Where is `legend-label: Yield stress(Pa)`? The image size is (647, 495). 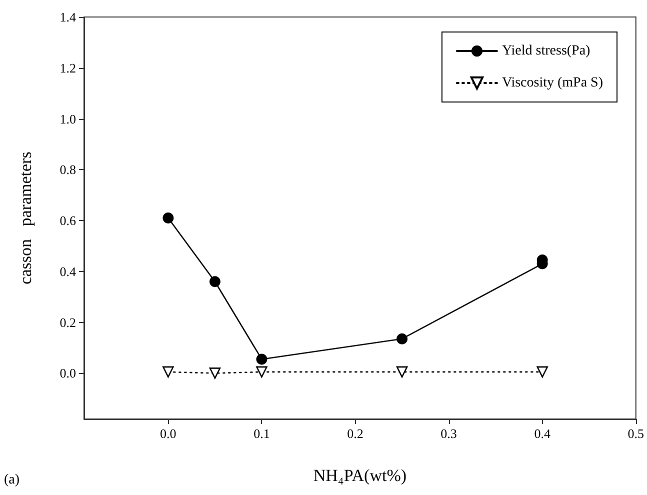
legend-label: Yield stress(Pa) is located at coordinates (546, 51).